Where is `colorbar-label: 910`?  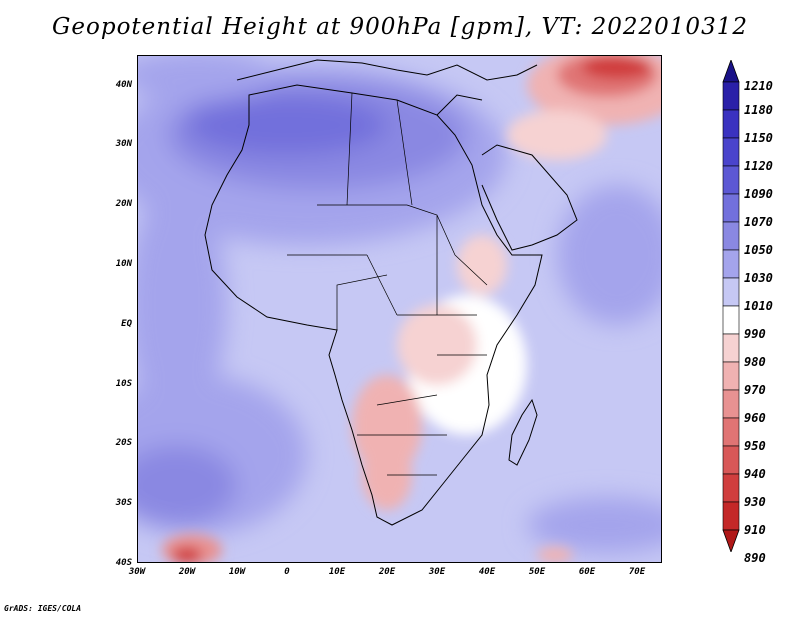 colorbar-label: 910 is located at coordinates (755, 530).